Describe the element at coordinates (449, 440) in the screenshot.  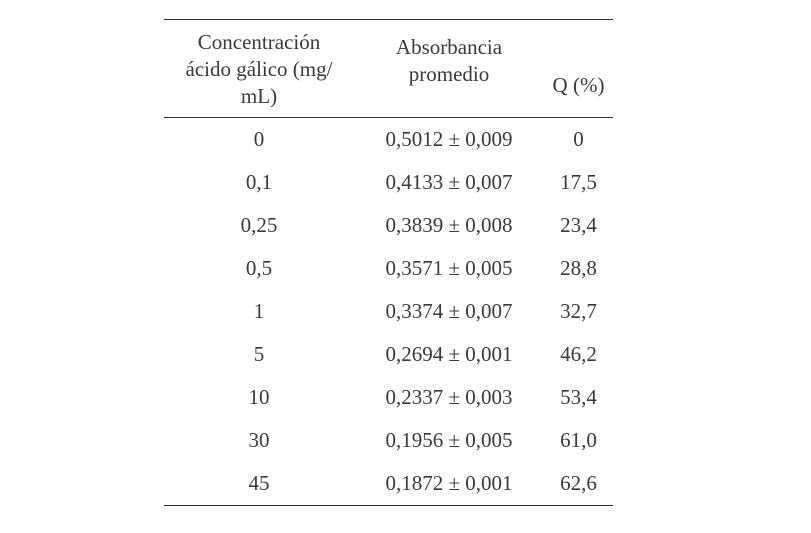
I see `cell-absorbance: 0,1956 ± 0,005` at that location.